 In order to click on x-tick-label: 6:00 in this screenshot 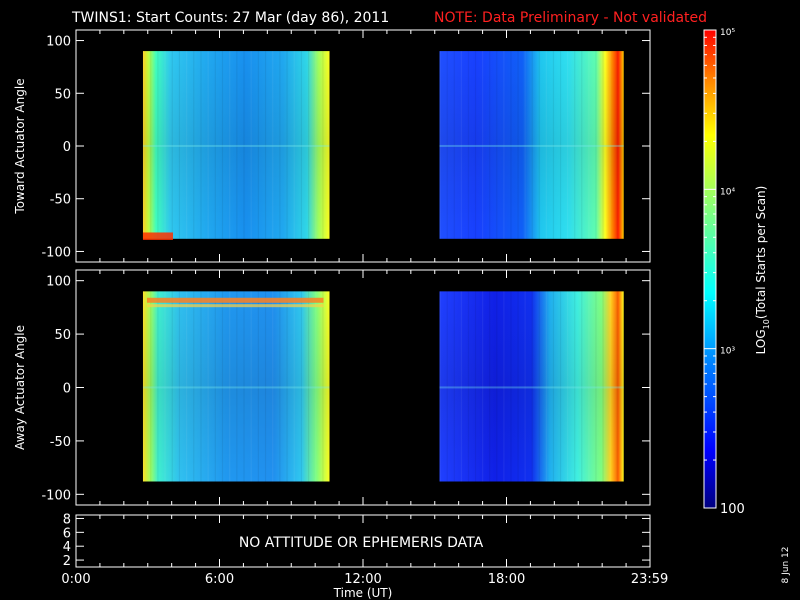, I will do `click(219, 579)`.